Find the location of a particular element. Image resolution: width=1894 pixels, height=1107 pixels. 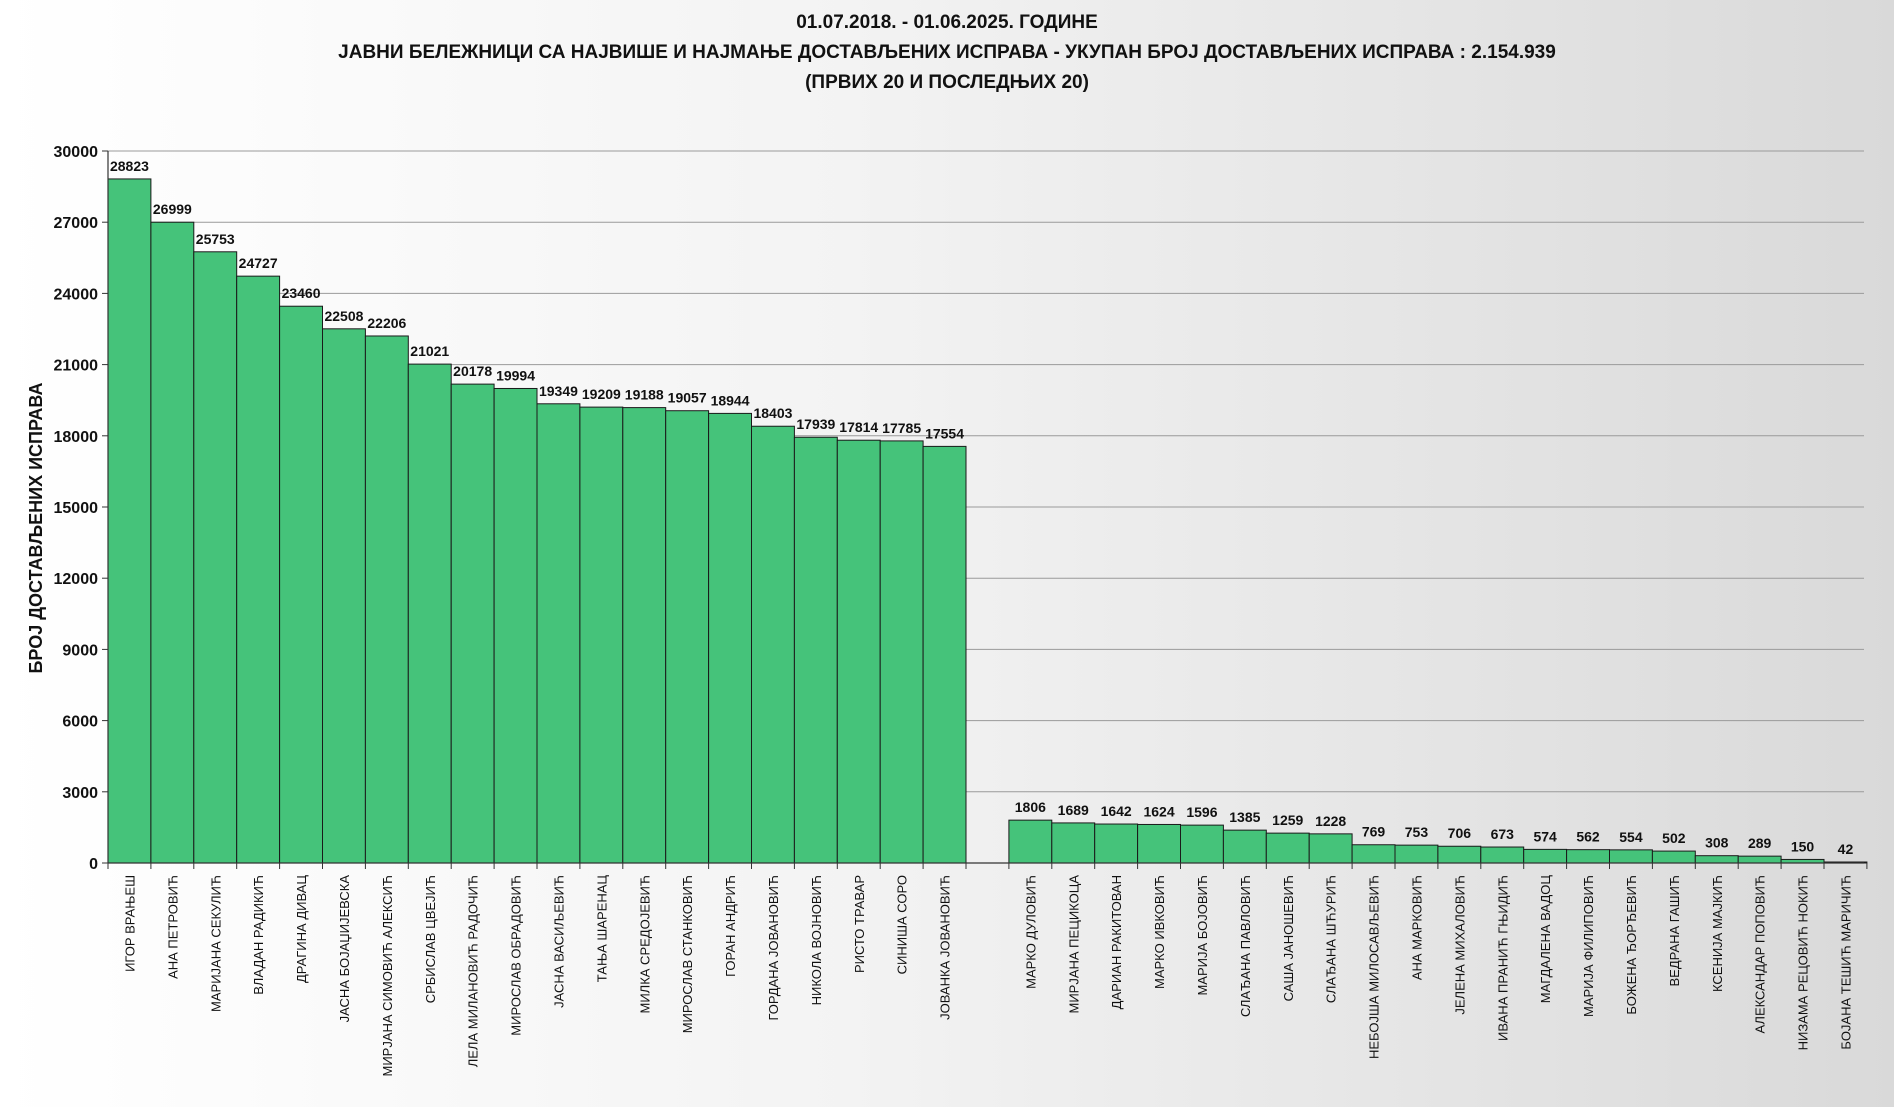

data-label: 21021 is located at coordinates (429, 351).